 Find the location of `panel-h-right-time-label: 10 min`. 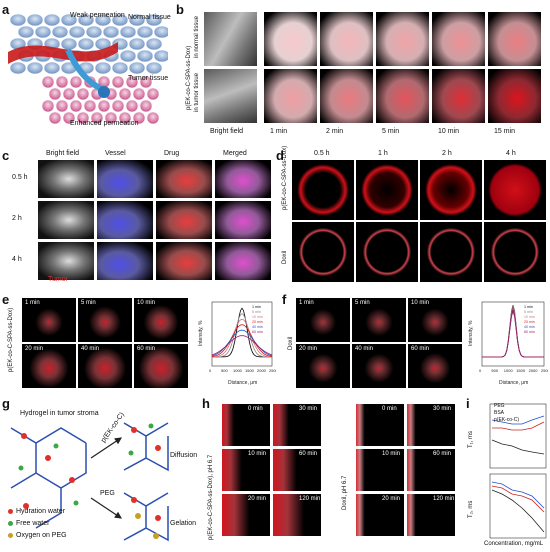

panel-h-right-time-label: 10 min is located at coordinates (391, 454).